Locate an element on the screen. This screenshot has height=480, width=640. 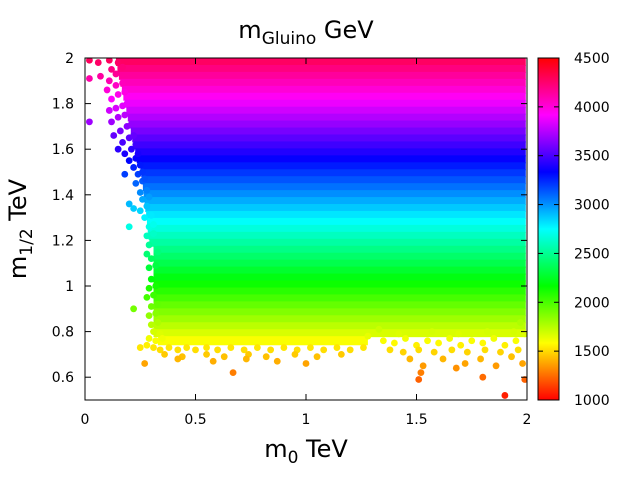
x-tick-label: 2 is located at coordinates (527, 420).